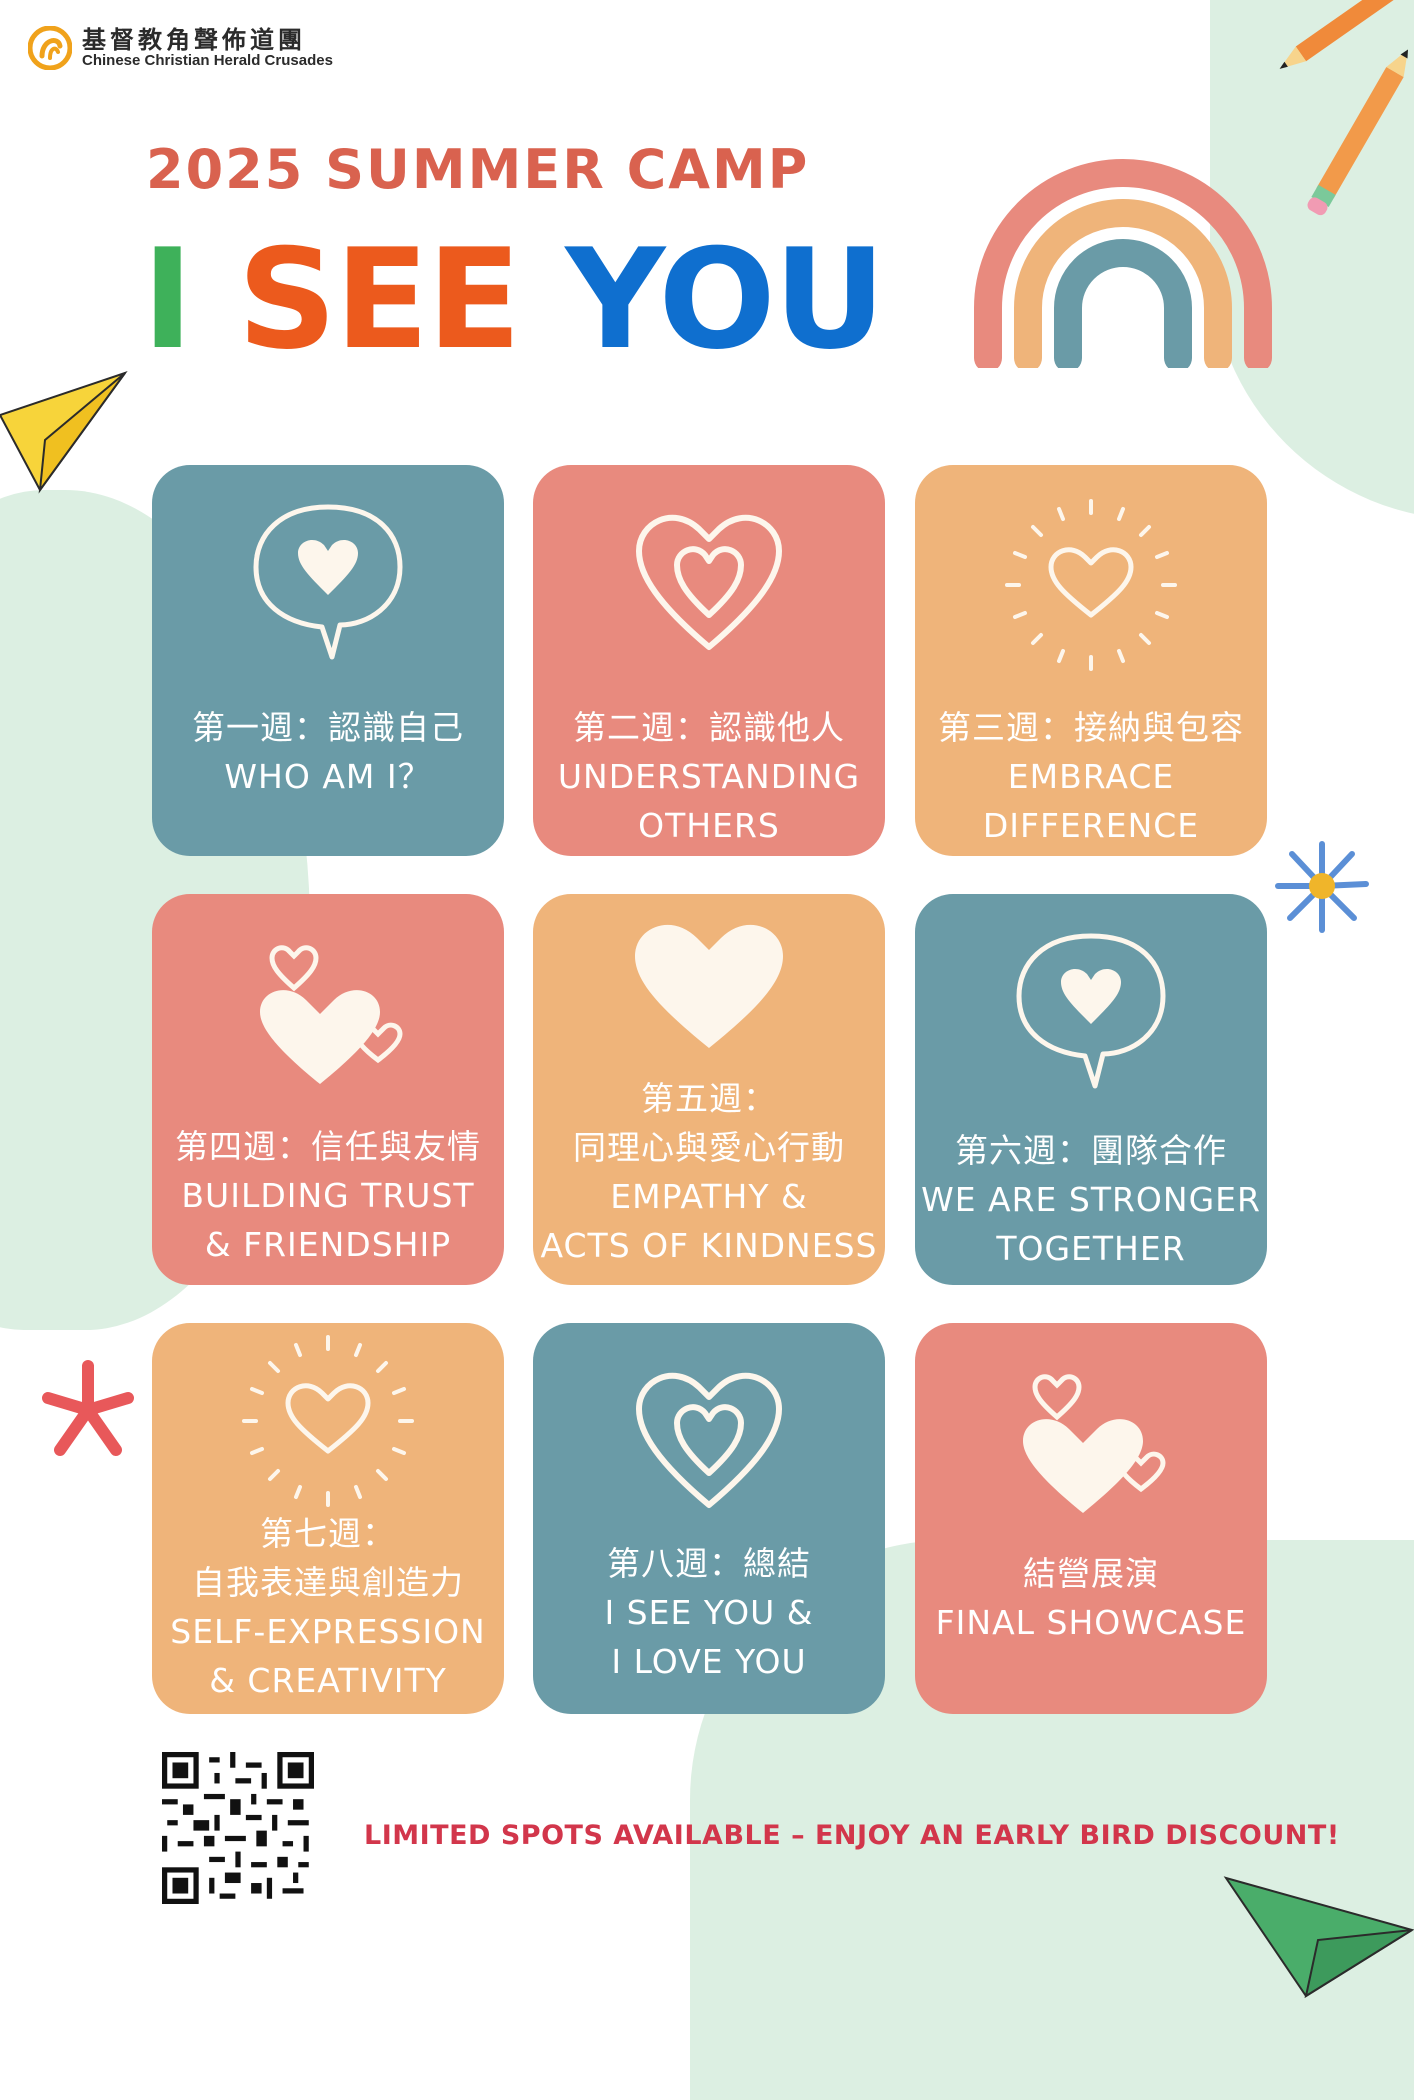 This screenshot has width=1414, height=2100. What do you see at coordinates (709, 1563) in the screenshot?
I see `week-title-cn: 第八週：總結` at bounding box center [709, 1563].